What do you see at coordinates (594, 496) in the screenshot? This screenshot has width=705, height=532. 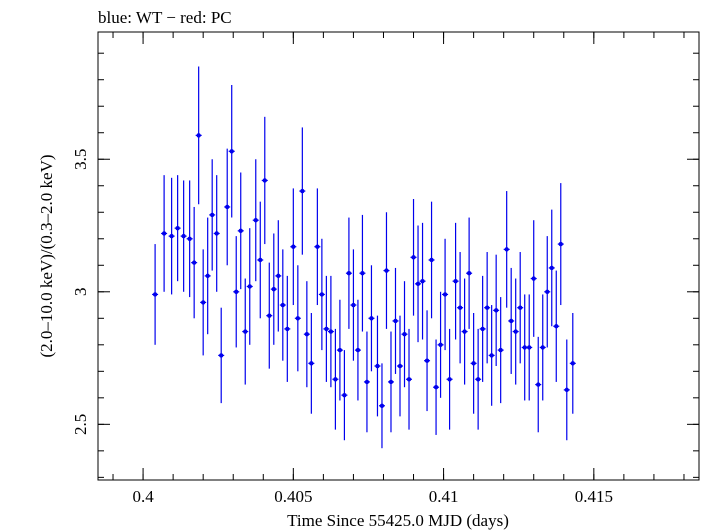 I see `x-tick-label: 0.415` at bounding box center [594, 496].